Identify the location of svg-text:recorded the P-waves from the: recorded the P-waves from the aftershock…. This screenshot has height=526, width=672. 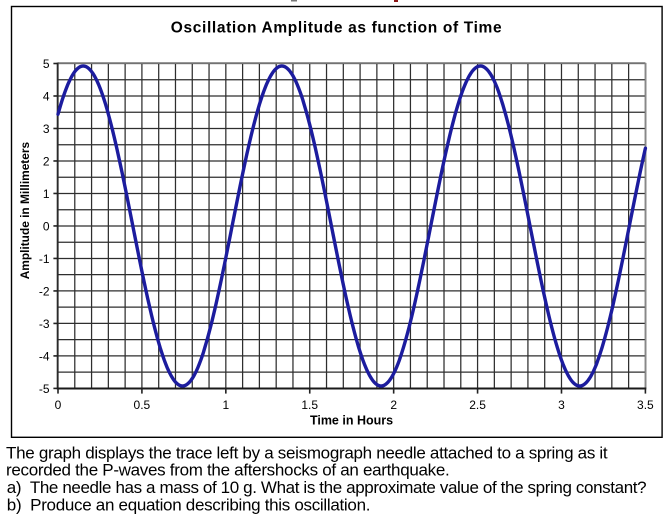
(227, 470).